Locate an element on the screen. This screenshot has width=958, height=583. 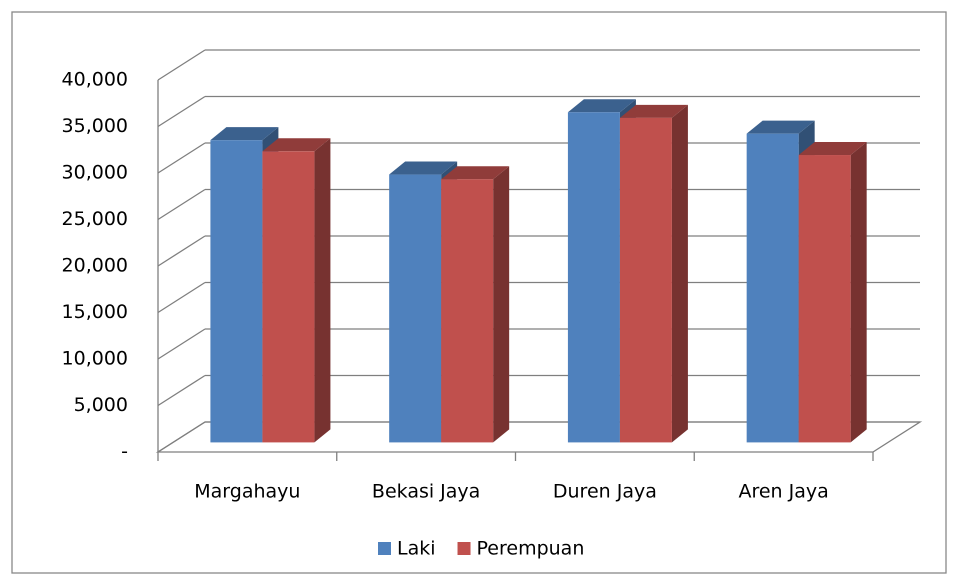
x-tick-label: Aren Jaya is located at coordinates (783, 492).